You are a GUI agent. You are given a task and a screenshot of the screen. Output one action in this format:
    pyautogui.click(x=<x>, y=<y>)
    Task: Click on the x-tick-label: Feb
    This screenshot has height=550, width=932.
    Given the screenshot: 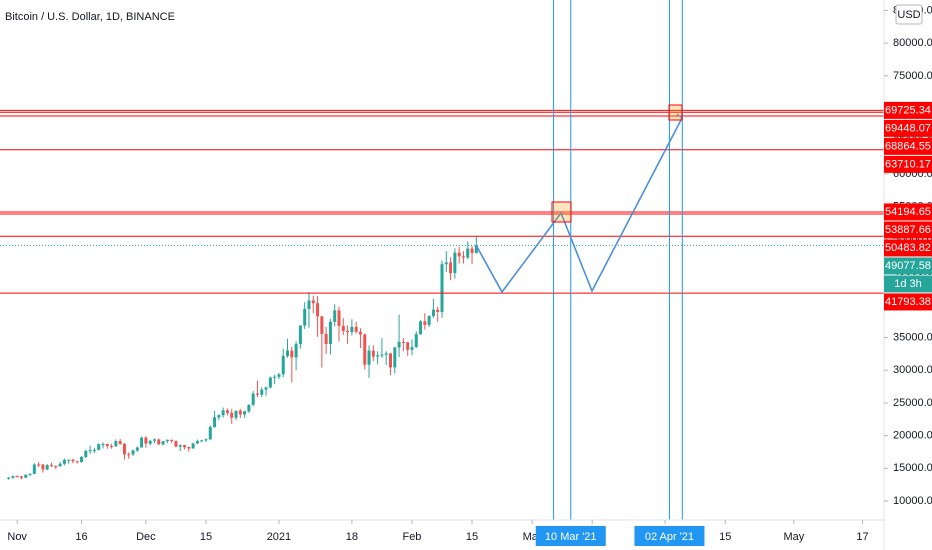 What is the action you would take?
    pyautogui.click(x=411, y=537)
    